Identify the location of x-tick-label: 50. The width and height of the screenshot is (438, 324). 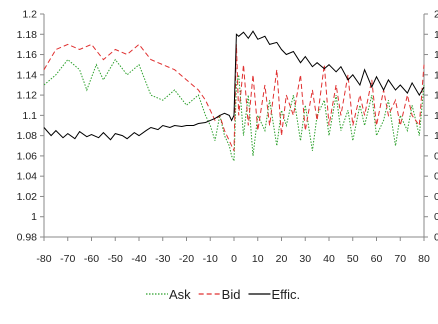
(353, 259).